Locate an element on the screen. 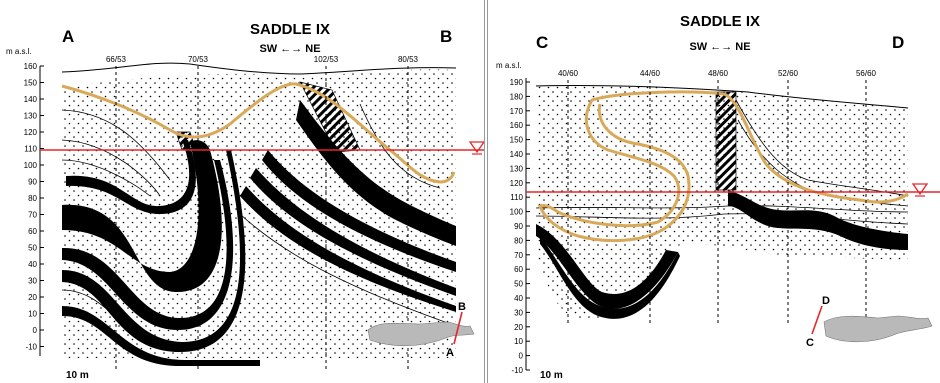 This screenshot has width=940, height=383. borehole-label: 102/53 is located at coordinates (326, 59).